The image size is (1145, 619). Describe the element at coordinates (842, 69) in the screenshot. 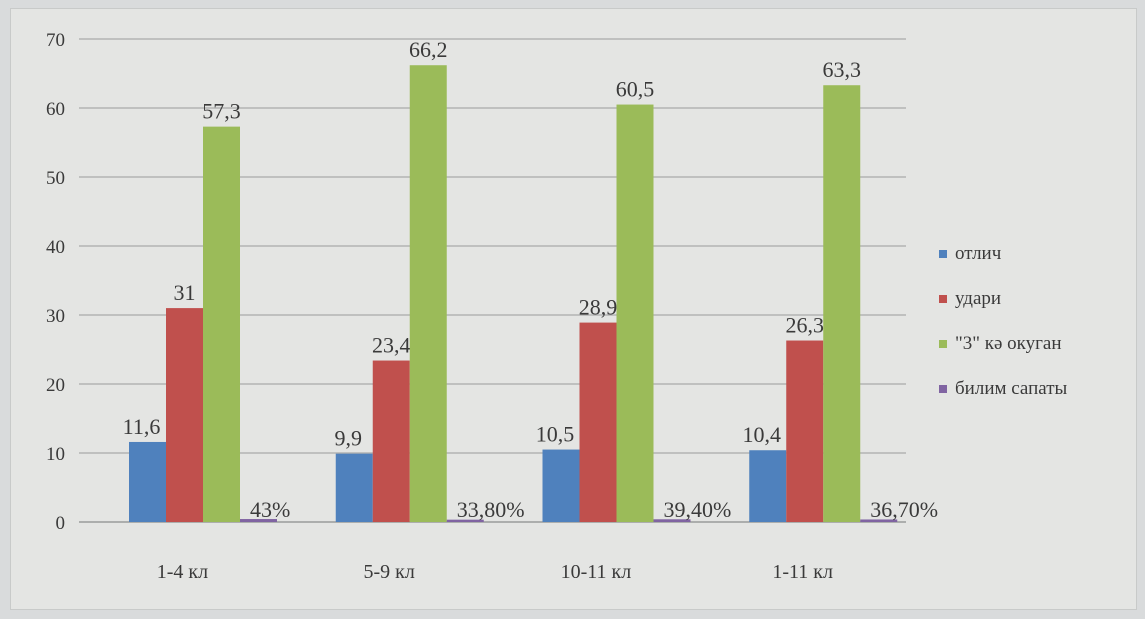

I see `data-label: 63,3` at that location.